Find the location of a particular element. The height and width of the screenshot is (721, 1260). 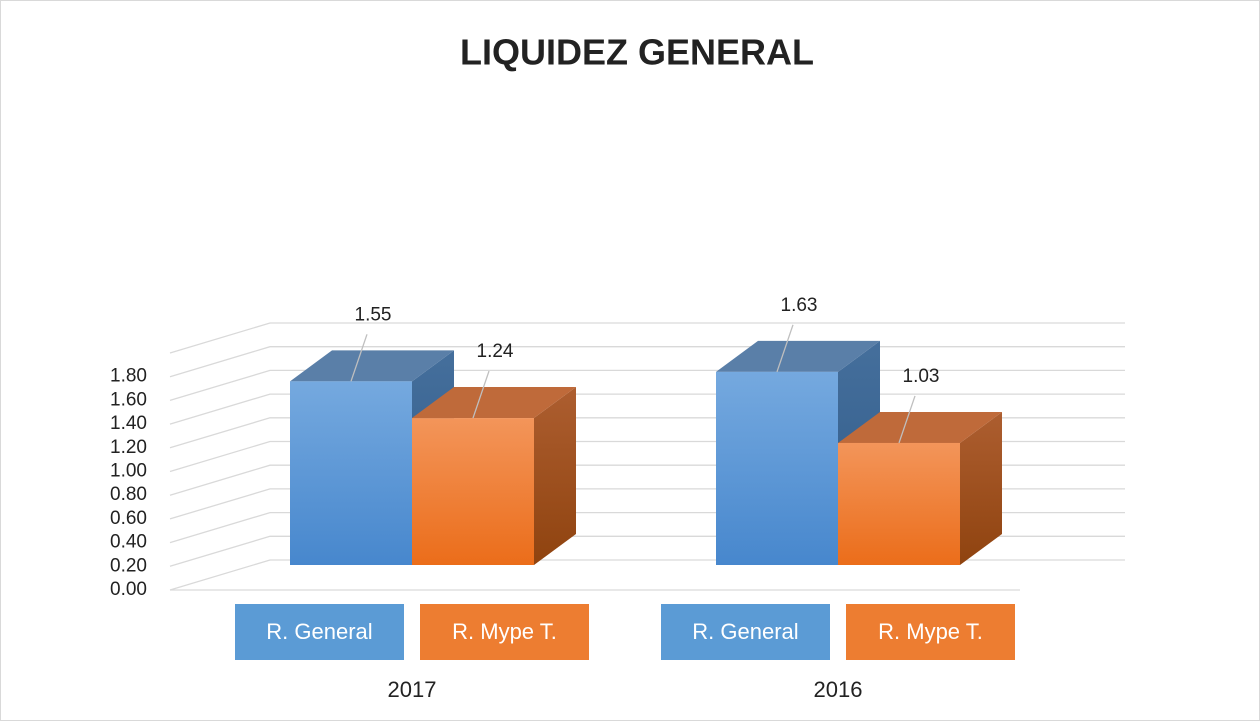

chart-title: LIQUIDEZ GENERAL is located at coordinates (637, 52).